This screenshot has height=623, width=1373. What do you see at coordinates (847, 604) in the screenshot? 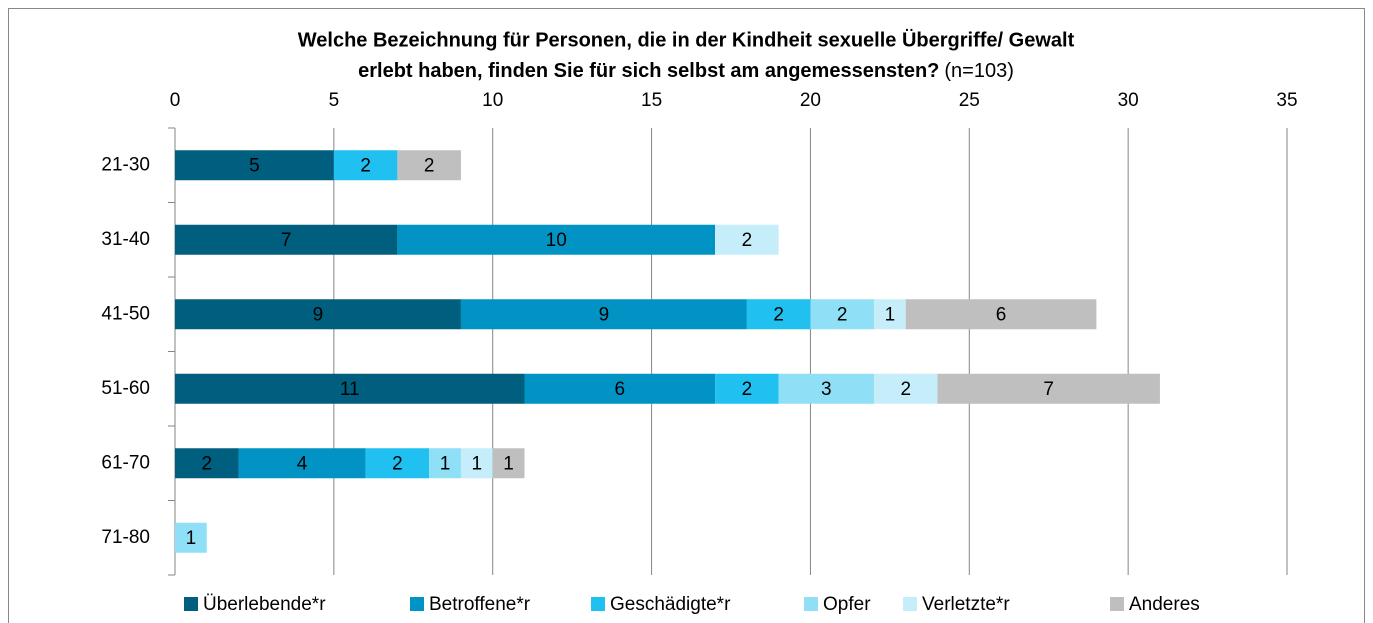
I see `legend-label: Opfer` at bounding box center [847, 604].